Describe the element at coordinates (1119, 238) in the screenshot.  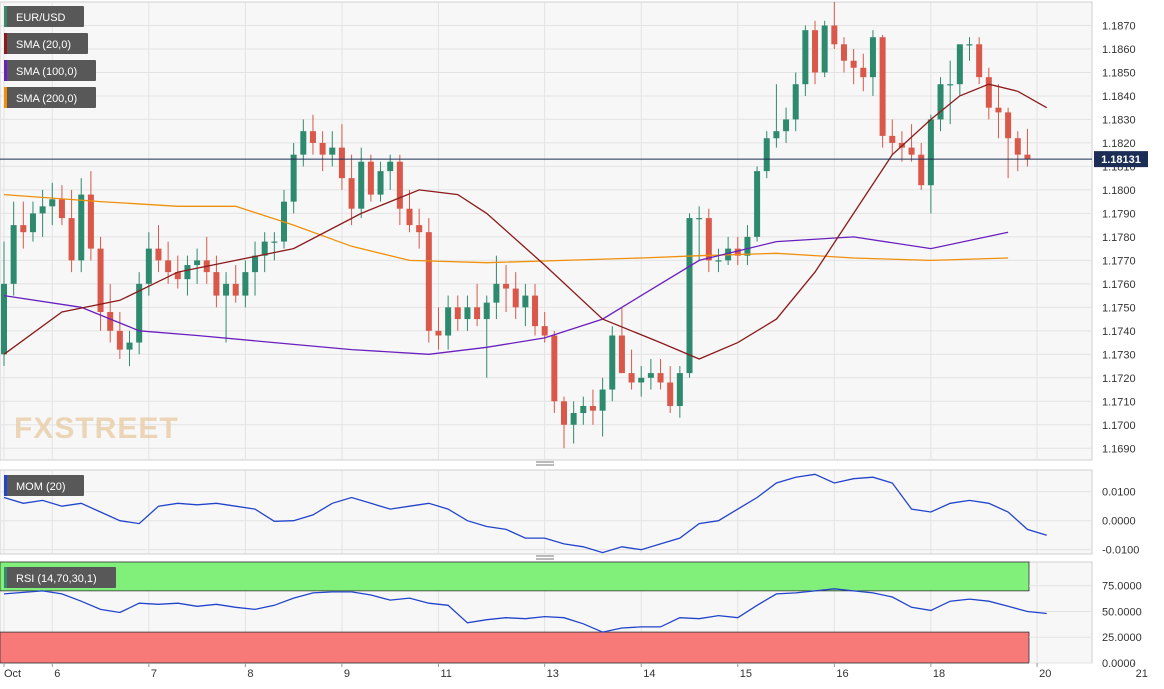
I see `price-tick-label: 1.1780` at that location.